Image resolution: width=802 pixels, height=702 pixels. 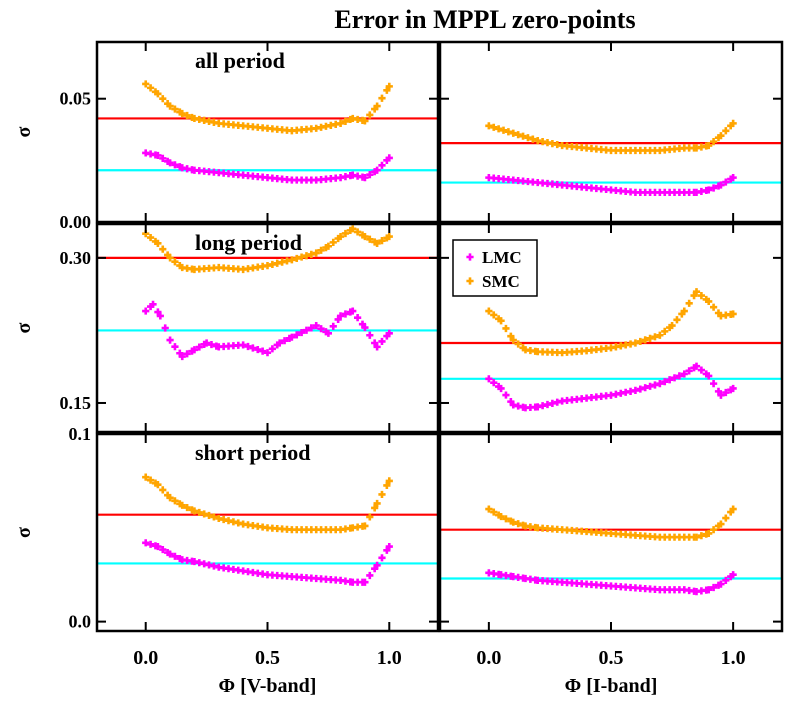 What do you see at coordinates (248, 242) in the screenshot?
I see `panel-label: long period` at bounding box center [248, 242].